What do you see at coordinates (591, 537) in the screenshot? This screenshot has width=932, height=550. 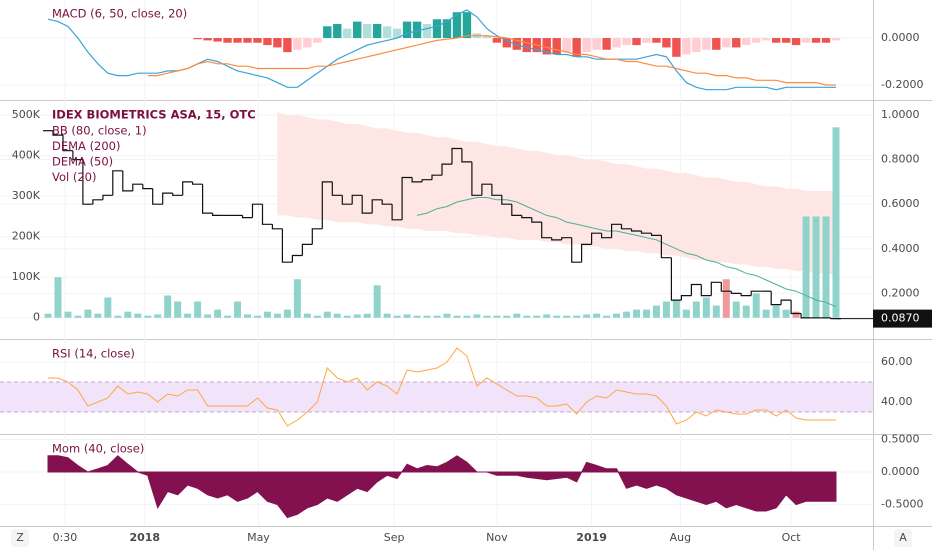 I see `x-tick-label: 2019` at bounding box center [591, 537].